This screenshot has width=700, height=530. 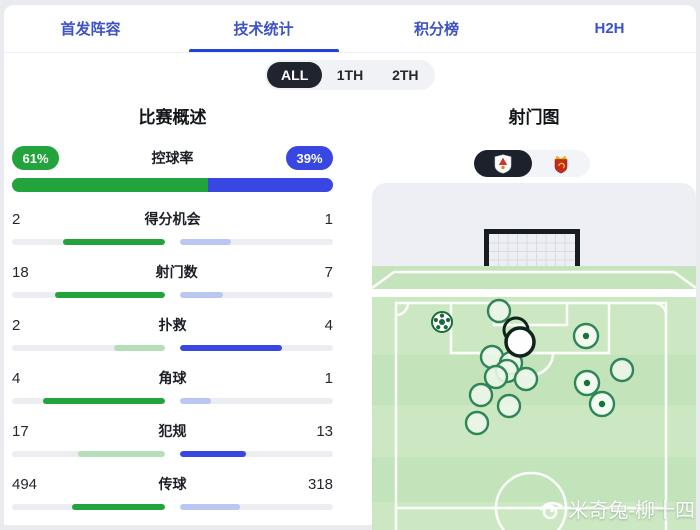 I want to click on home-stat-value: 494, so click(x=25, y=484).